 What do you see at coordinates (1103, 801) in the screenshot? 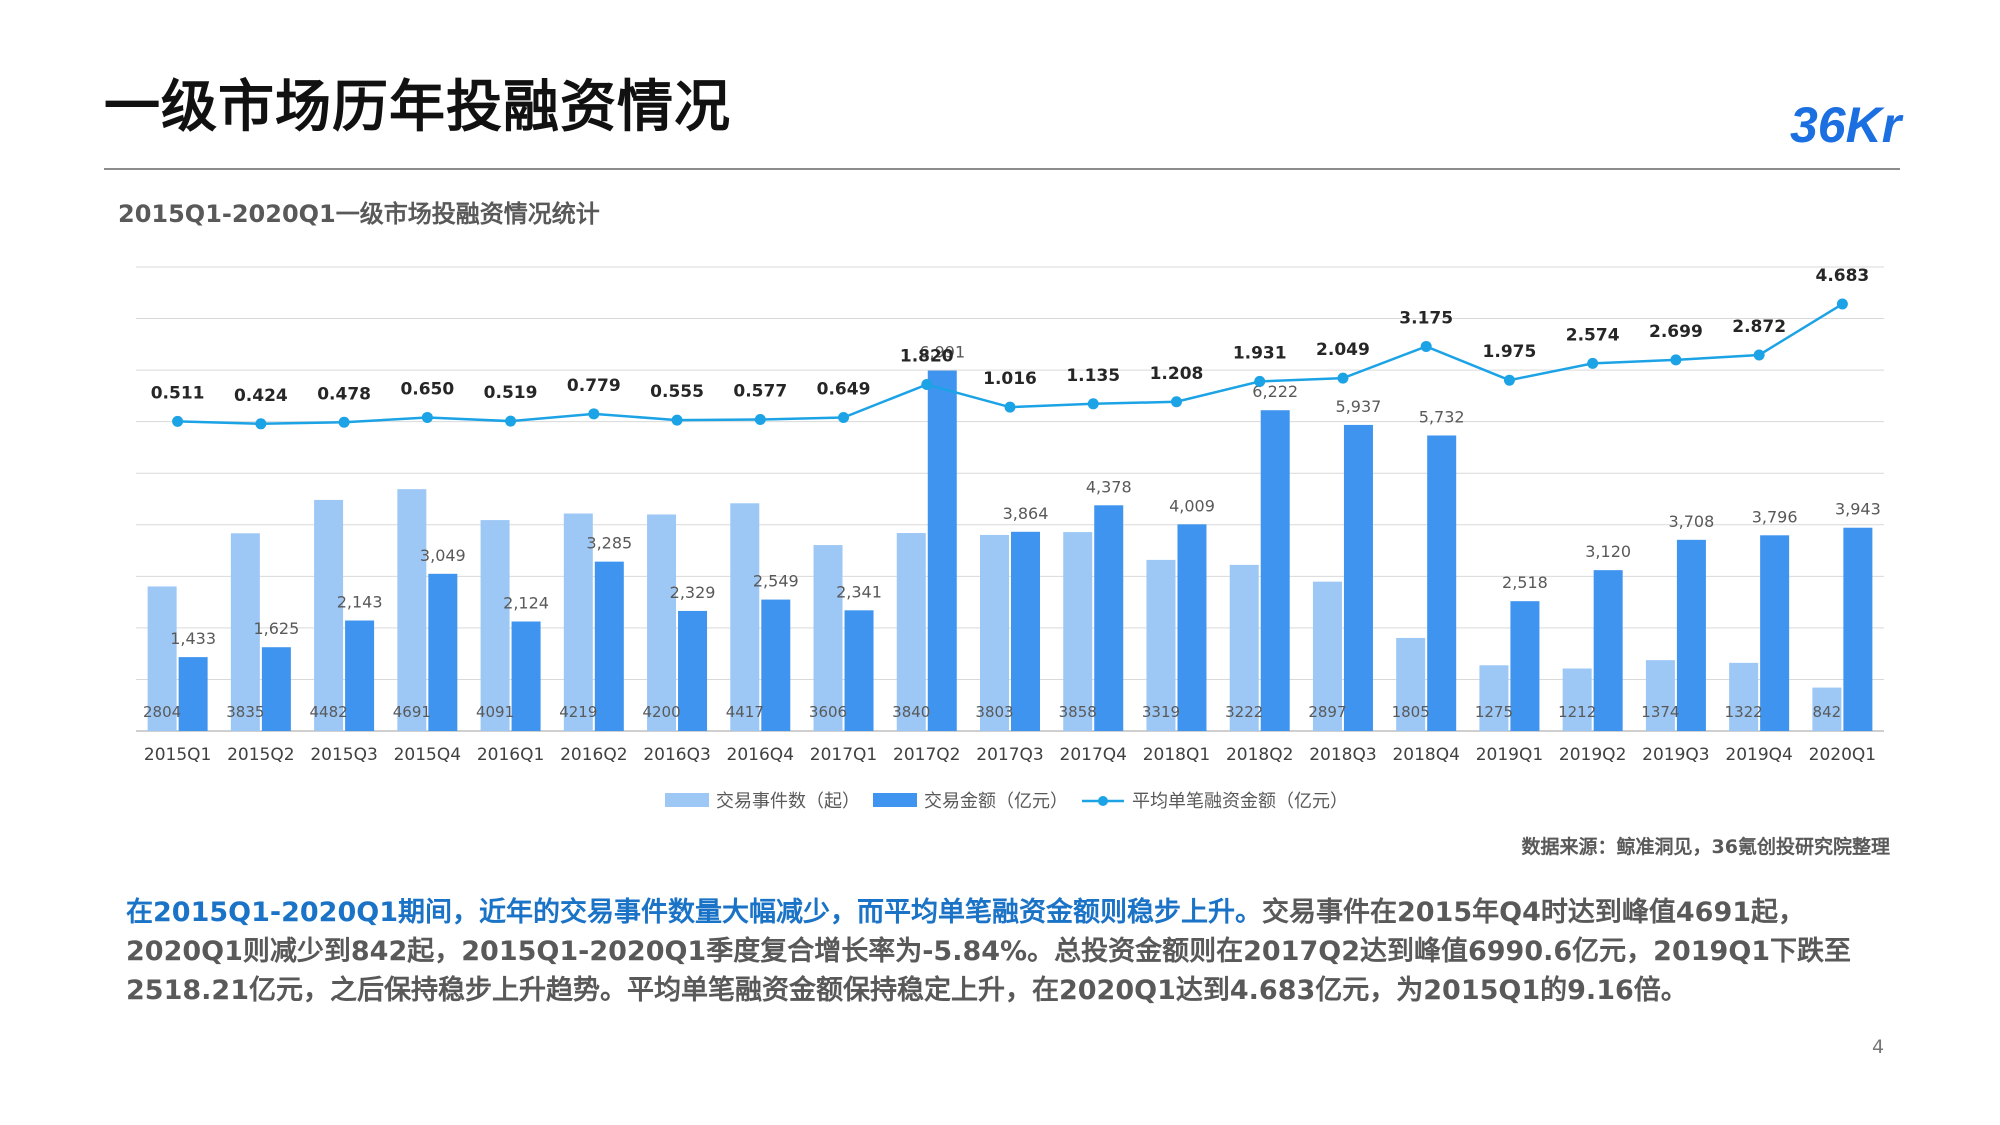
I see `legend-swatch-avg-point` at bounding box center [1103, 801].